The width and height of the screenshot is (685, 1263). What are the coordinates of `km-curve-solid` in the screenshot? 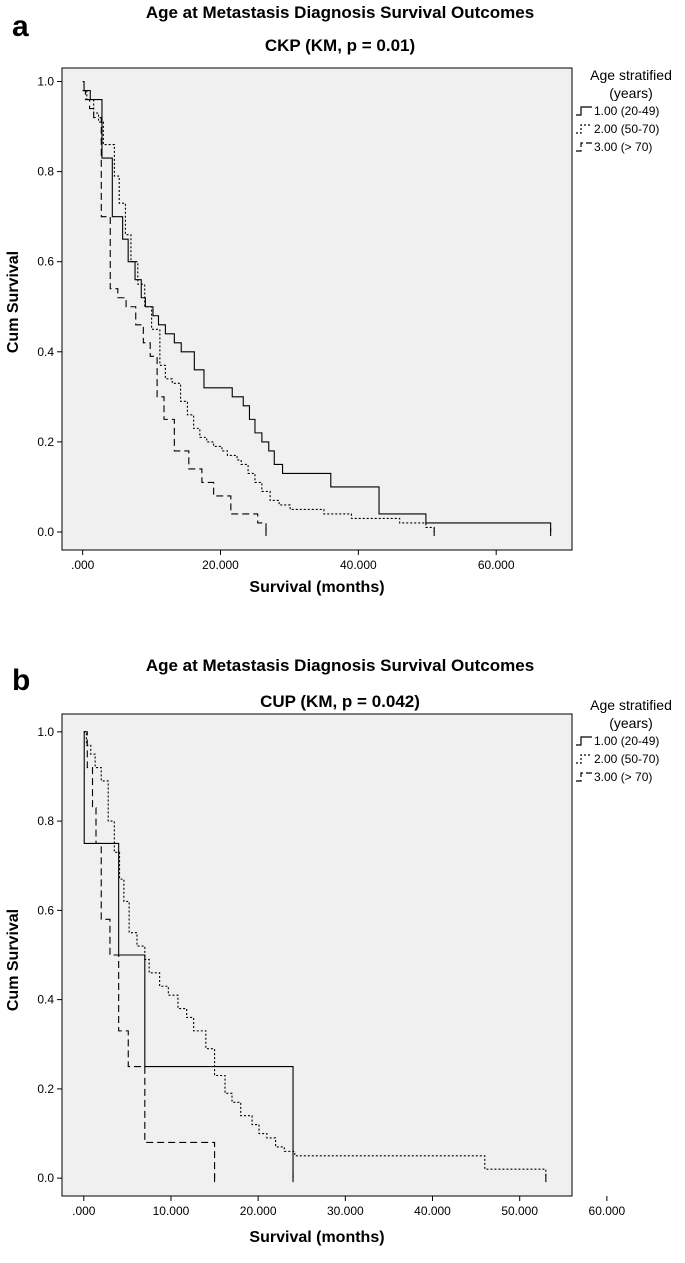 It's located at (188, 955).